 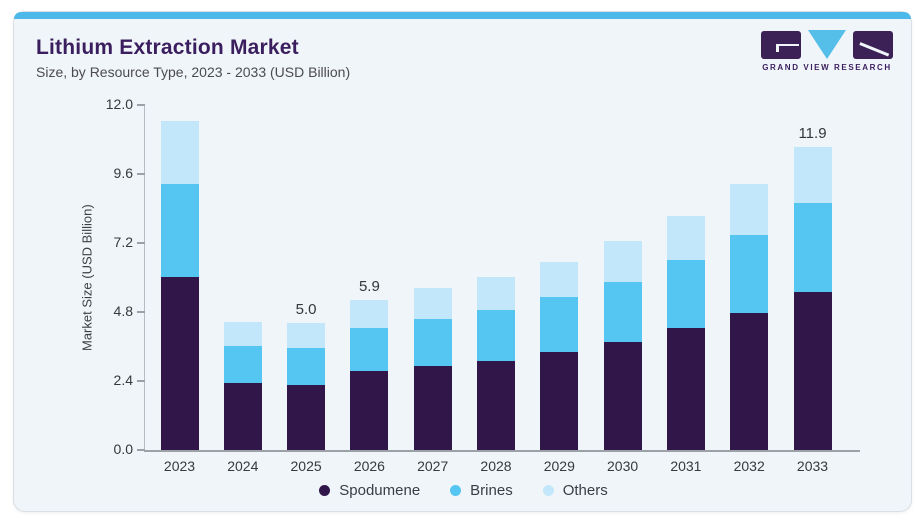 What do you see at coordinates (812, 248) in the screenshot?
I see `bar-segment-brines-2033` at bounding box center [812, 248].